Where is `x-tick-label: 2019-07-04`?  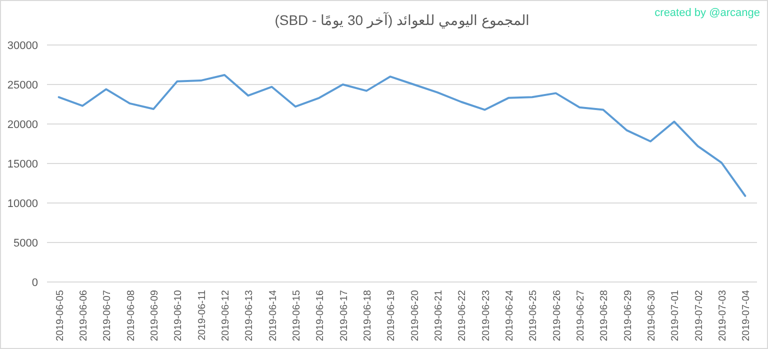 x-tick-label: 2019-07-04 is located at coordinates (746, 316).